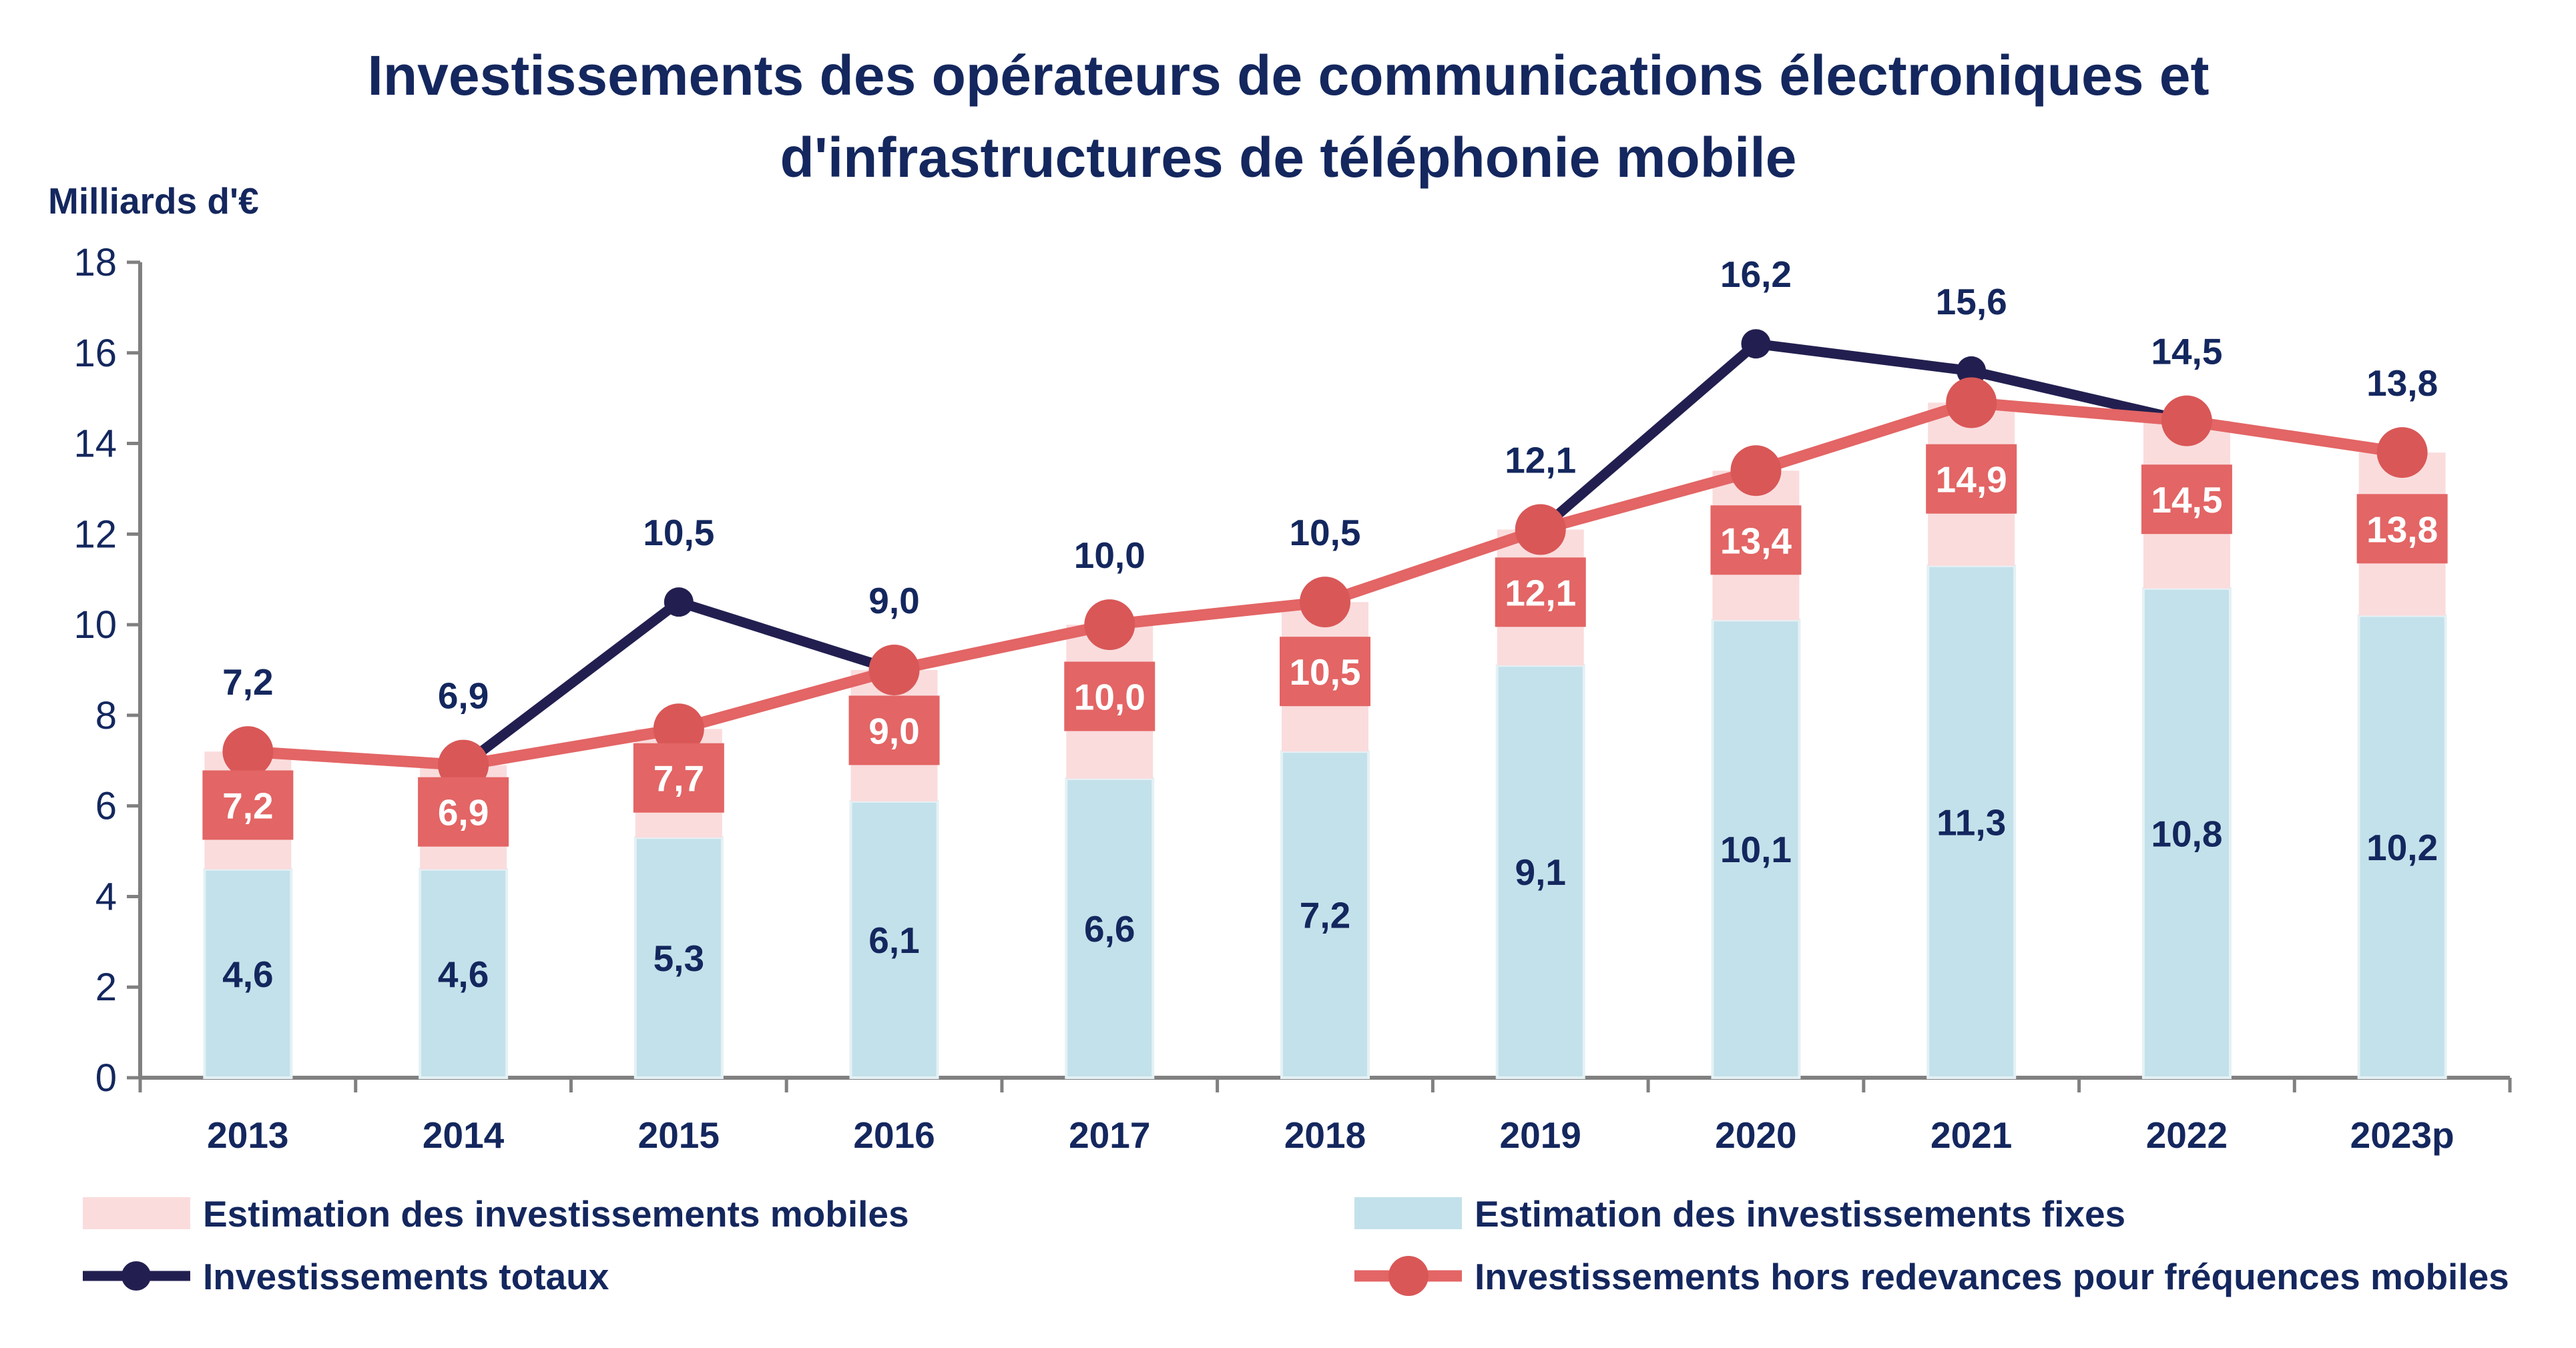  I want to click on hors-data-label: 13,8, so click(2402, 529).